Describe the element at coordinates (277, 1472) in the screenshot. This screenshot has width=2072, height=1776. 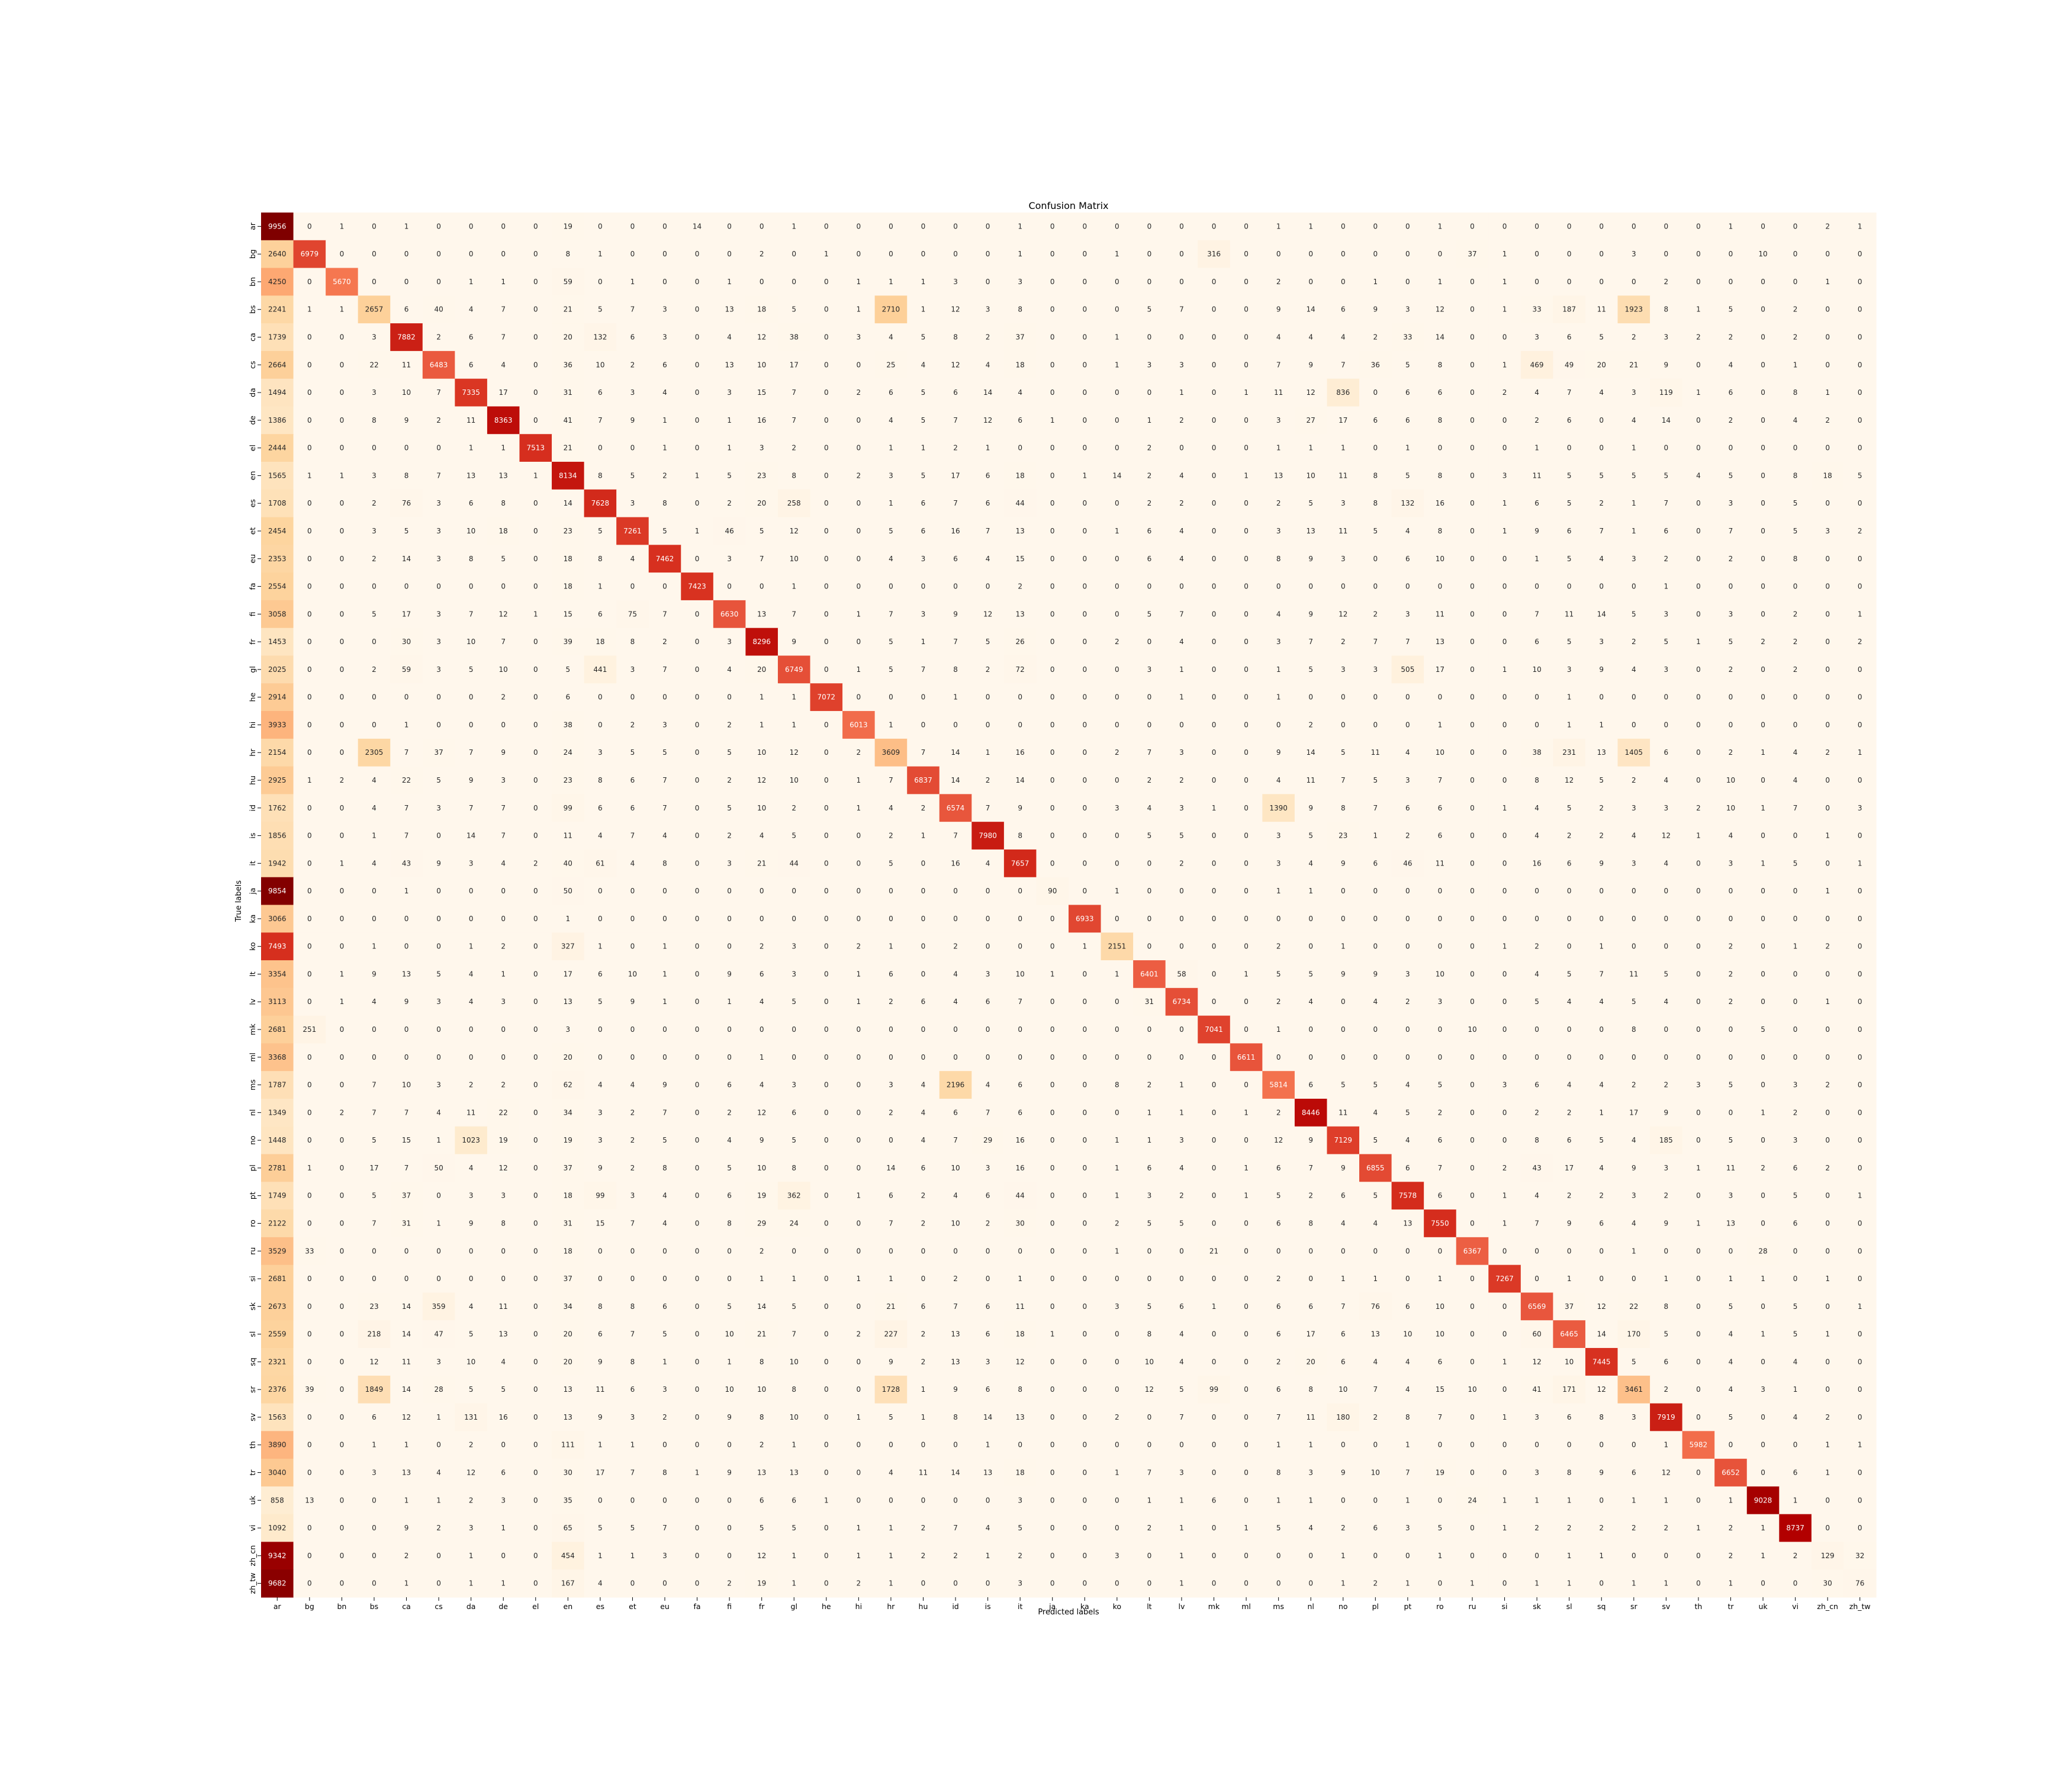
I see `cell-value-label: 3040` at that location.